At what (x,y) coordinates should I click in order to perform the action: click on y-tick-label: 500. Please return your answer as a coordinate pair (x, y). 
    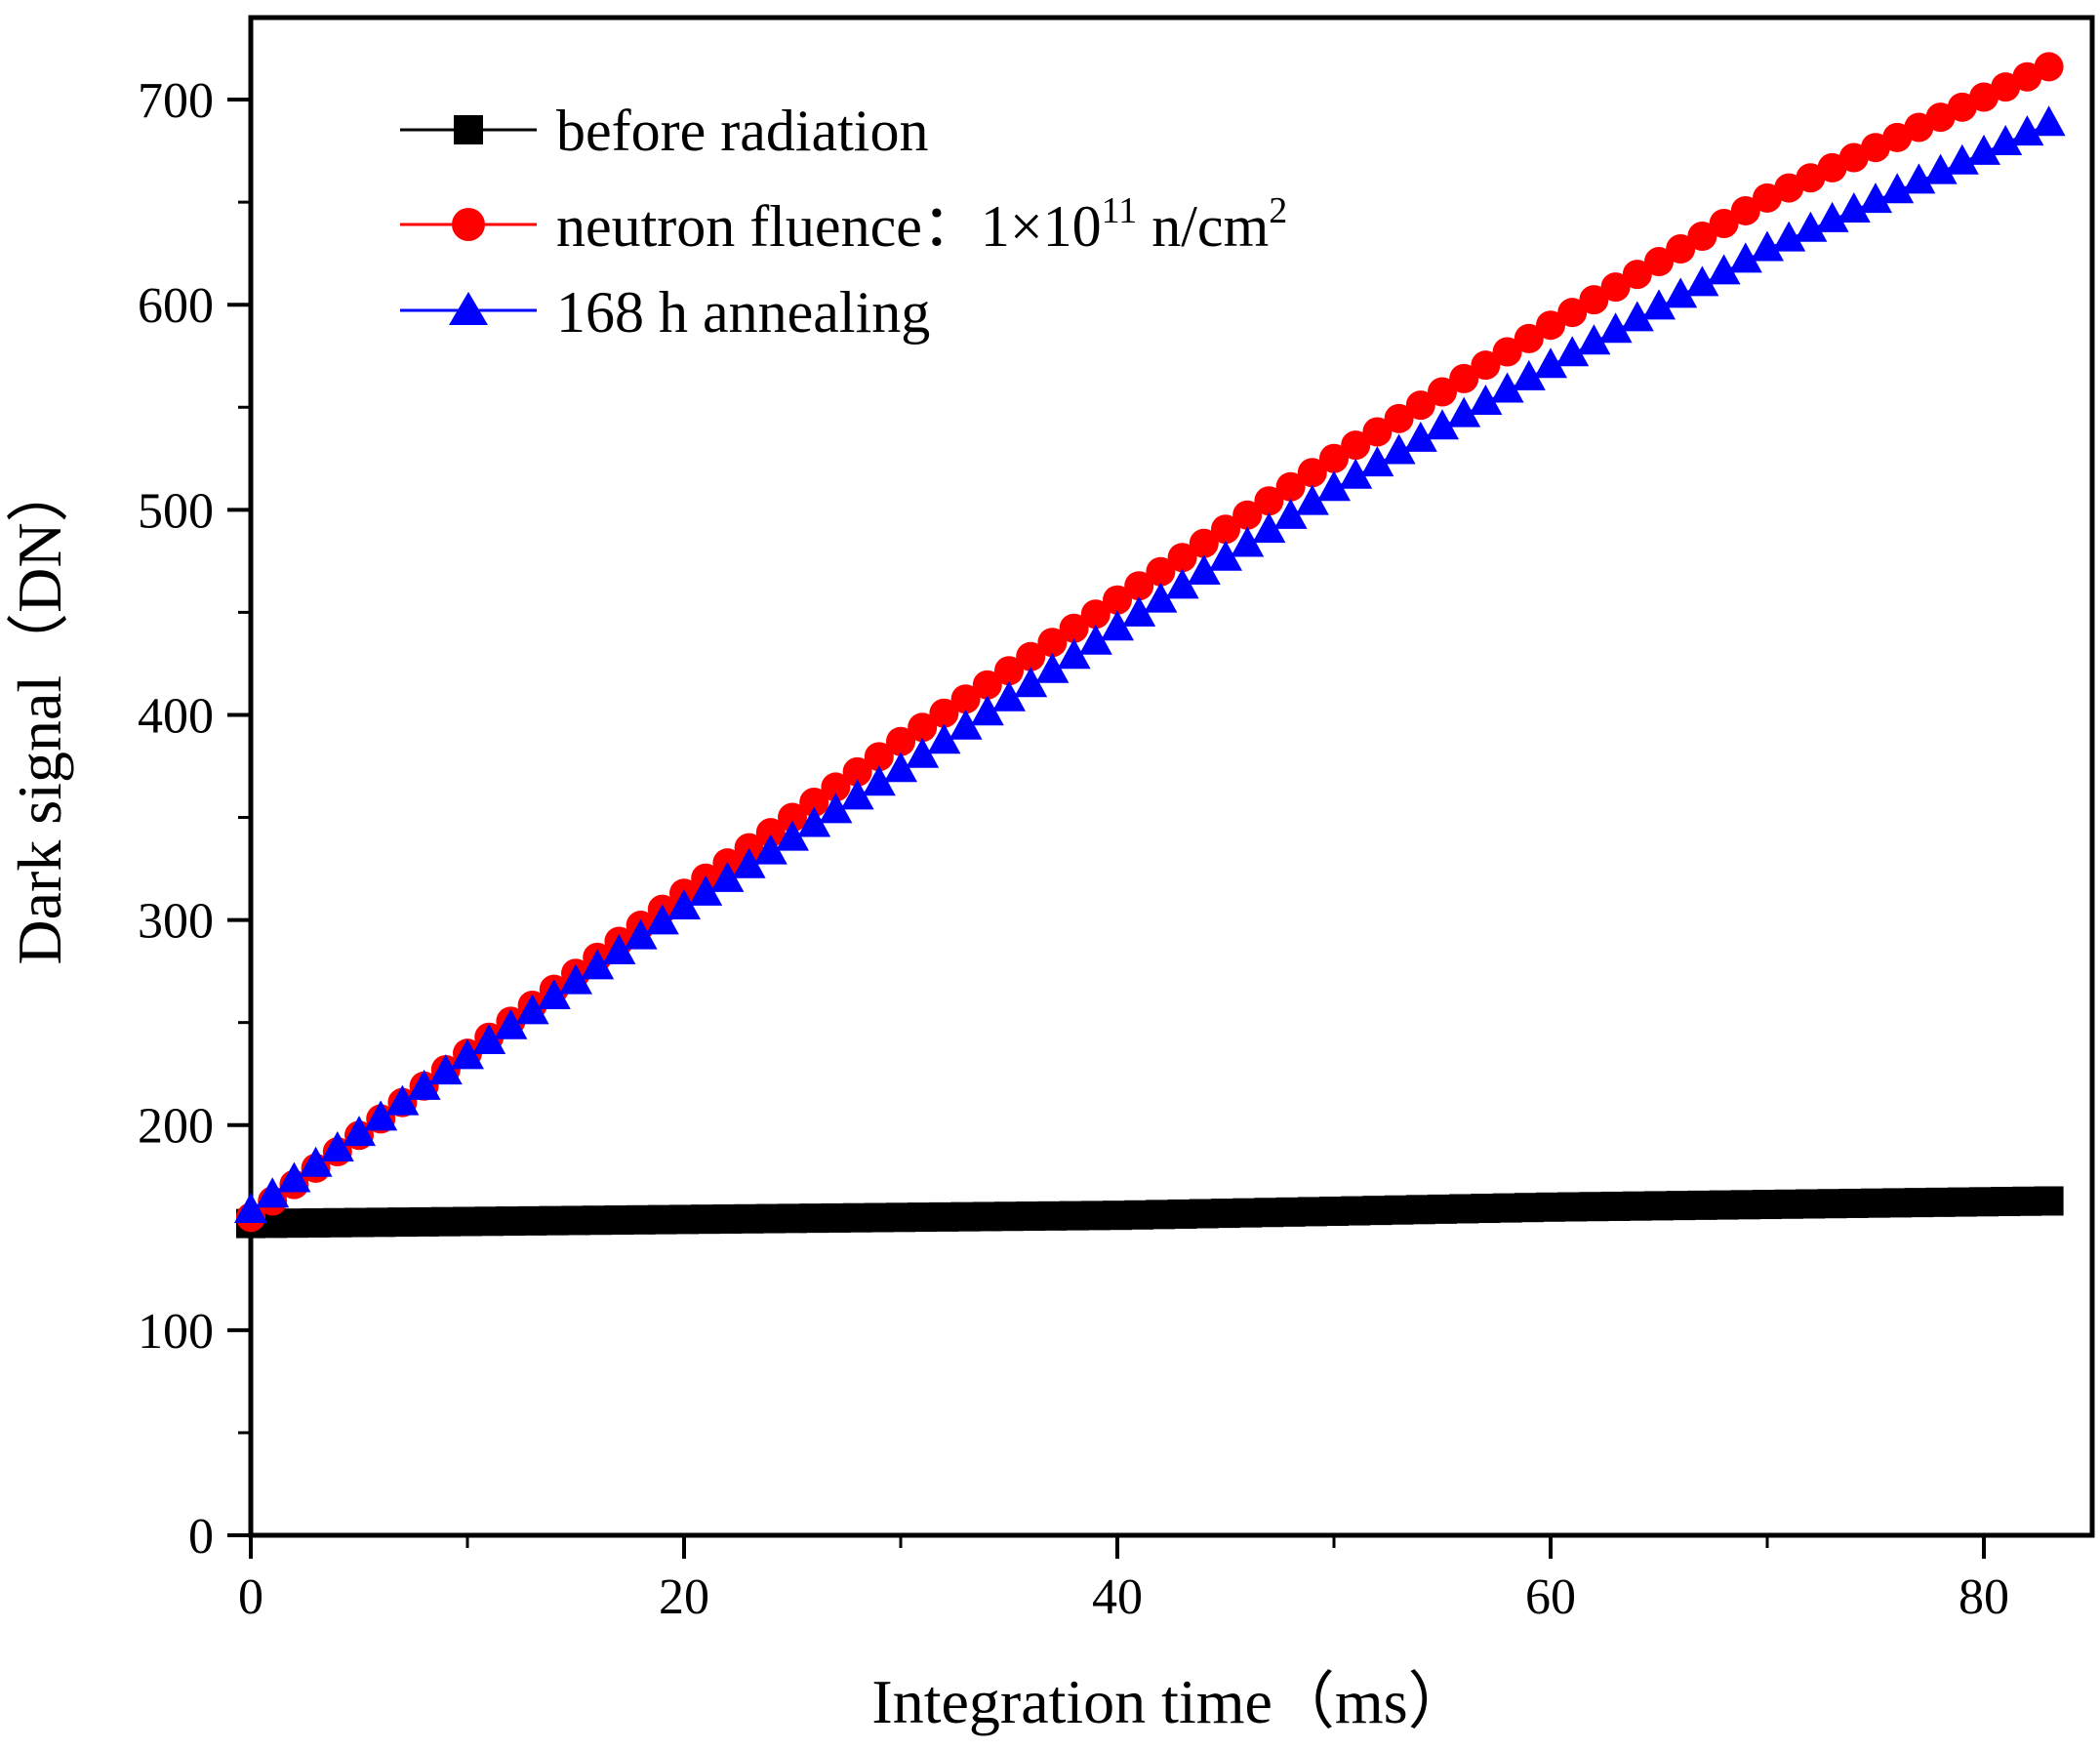
    Looking at the image, I should click on (176, 511).